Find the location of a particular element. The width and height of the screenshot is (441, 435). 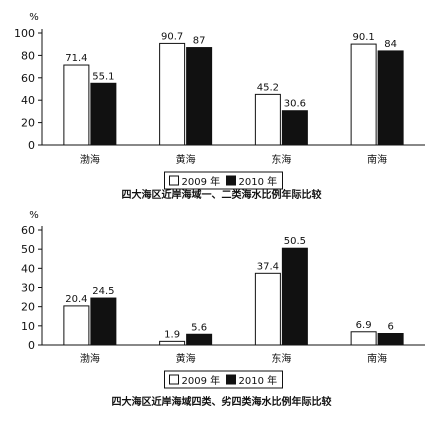

chart-title: 四大海区近岸海域一、二类海水比例年际比较 is located at coordinates (222, 194).